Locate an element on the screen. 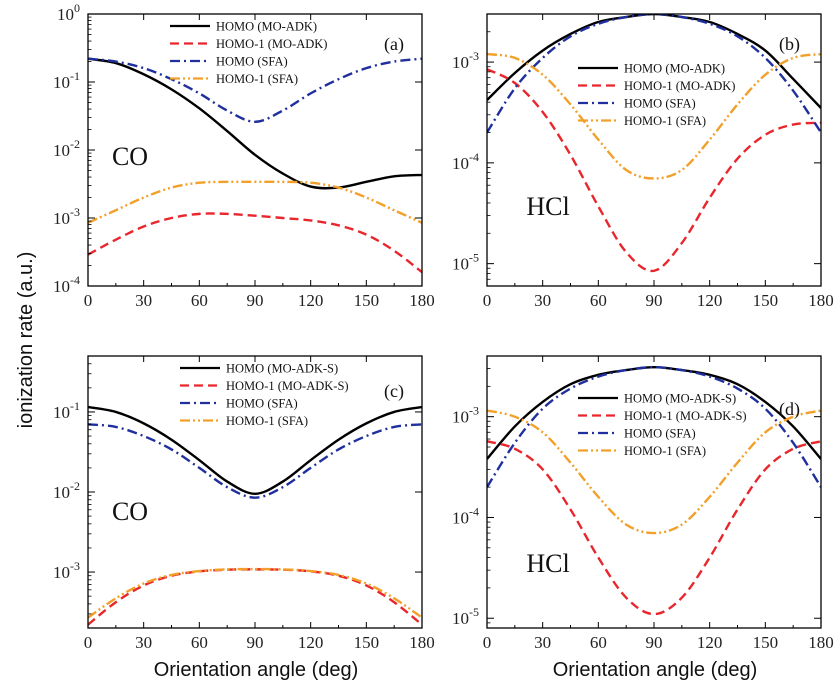 This screenshot has height=686, width=838. legend-label-d-2: HOMO (SFA) is located at coordinates (660, 434).